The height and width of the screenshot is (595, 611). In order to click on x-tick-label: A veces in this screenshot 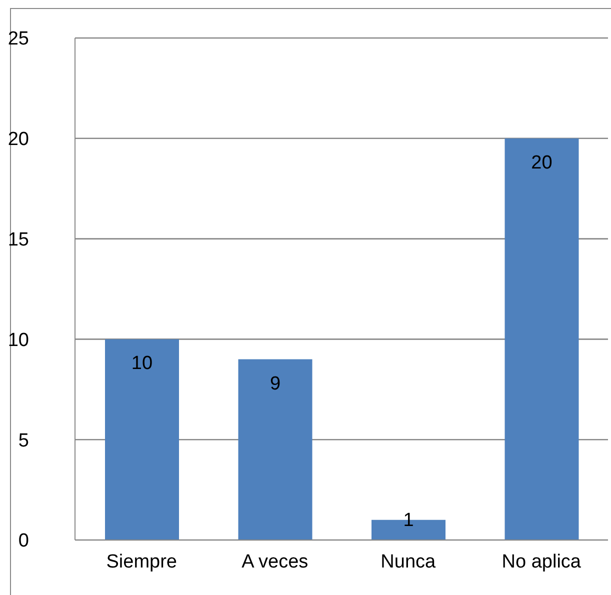, I will do `click(275, 561)`.